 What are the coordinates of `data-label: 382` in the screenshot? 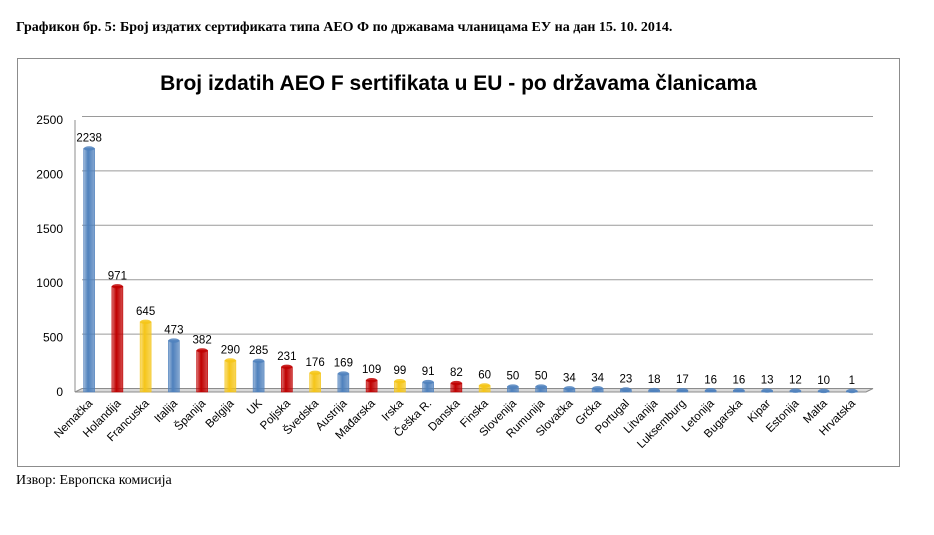 It's located at (202, 340).